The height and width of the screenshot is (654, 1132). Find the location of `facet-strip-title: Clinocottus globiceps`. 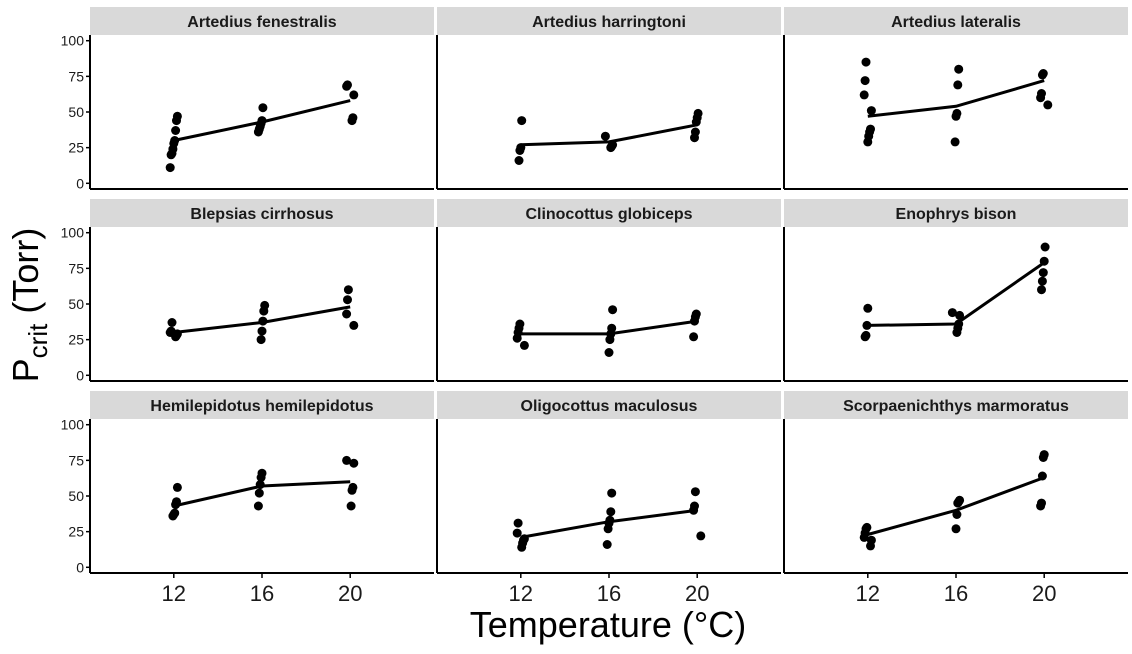

facet-strip-title: Clinocottus globiceps is located at coordinates (608, 214).